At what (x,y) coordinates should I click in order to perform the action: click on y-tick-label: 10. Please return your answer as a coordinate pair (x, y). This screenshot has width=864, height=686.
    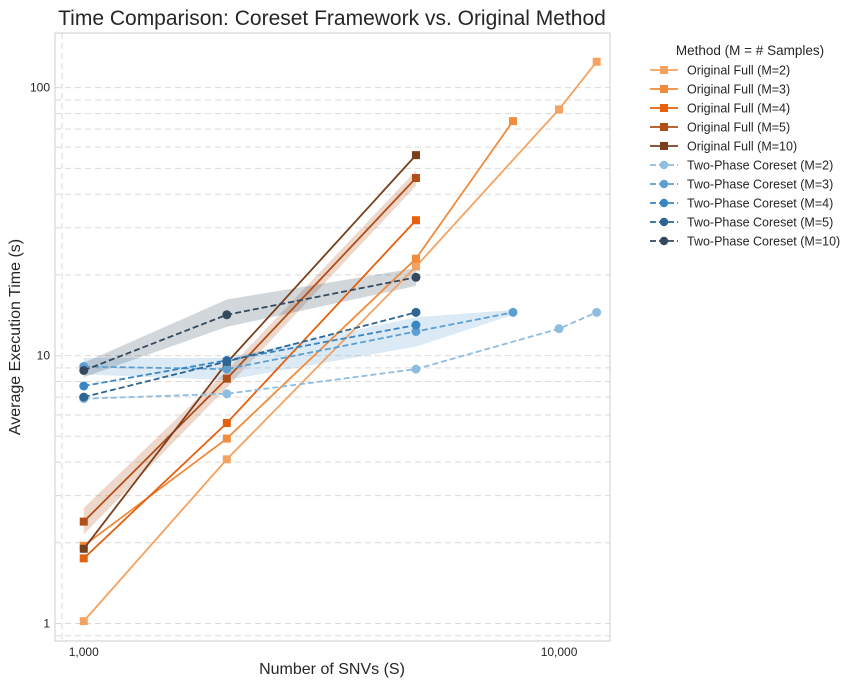
    Looking at the image, I should click on (44, 356).